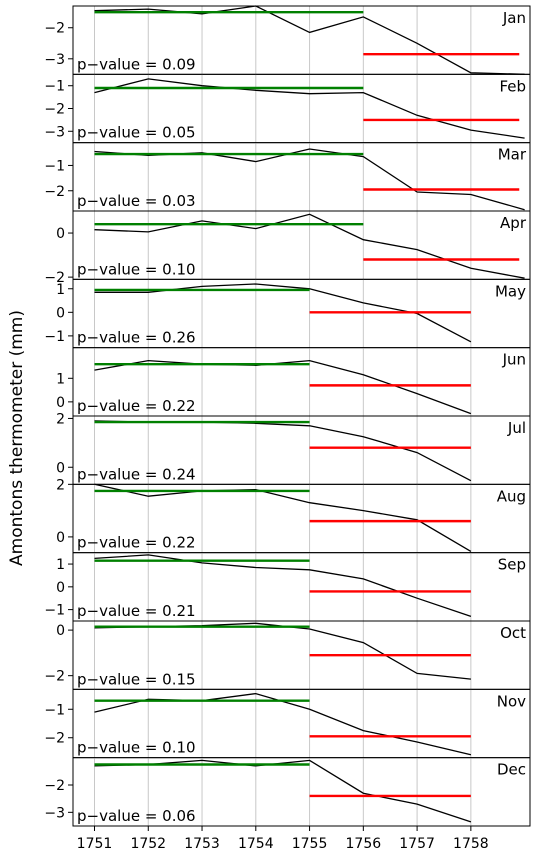  I want to click on month-label-apr: Apr, so click(513, 223).